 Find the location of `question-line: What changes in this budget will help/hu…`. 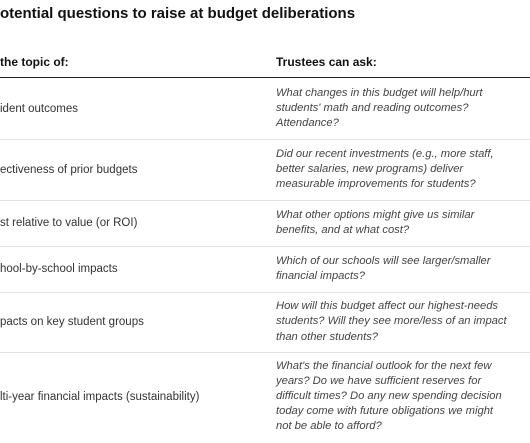

question-line: What changes in this budget will help/hu… is located at coordinates (379, 92).